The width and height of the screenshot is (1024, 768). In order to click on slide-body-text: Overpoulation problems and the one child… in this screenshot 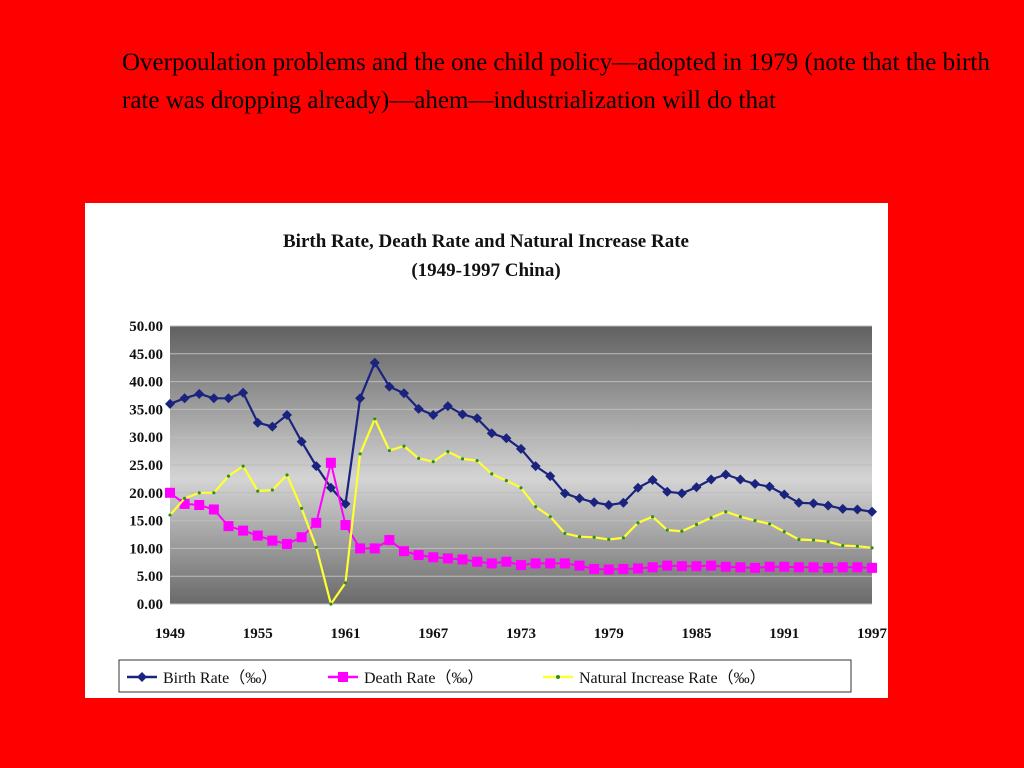, I will do `click(556, 81)`.